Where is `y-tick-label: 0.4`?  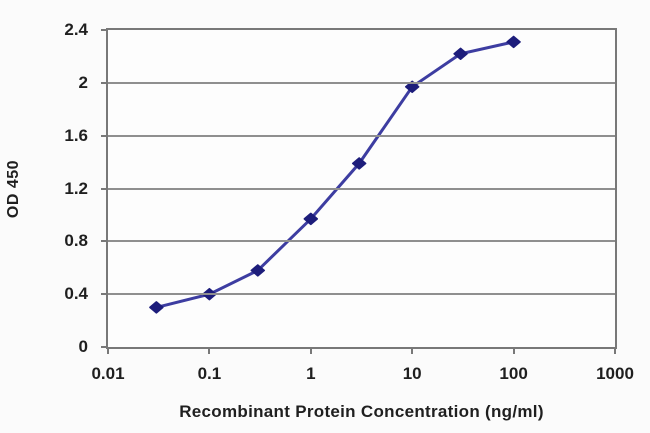 y-tick-label: 0.4 is located at coordinates (76, 294).